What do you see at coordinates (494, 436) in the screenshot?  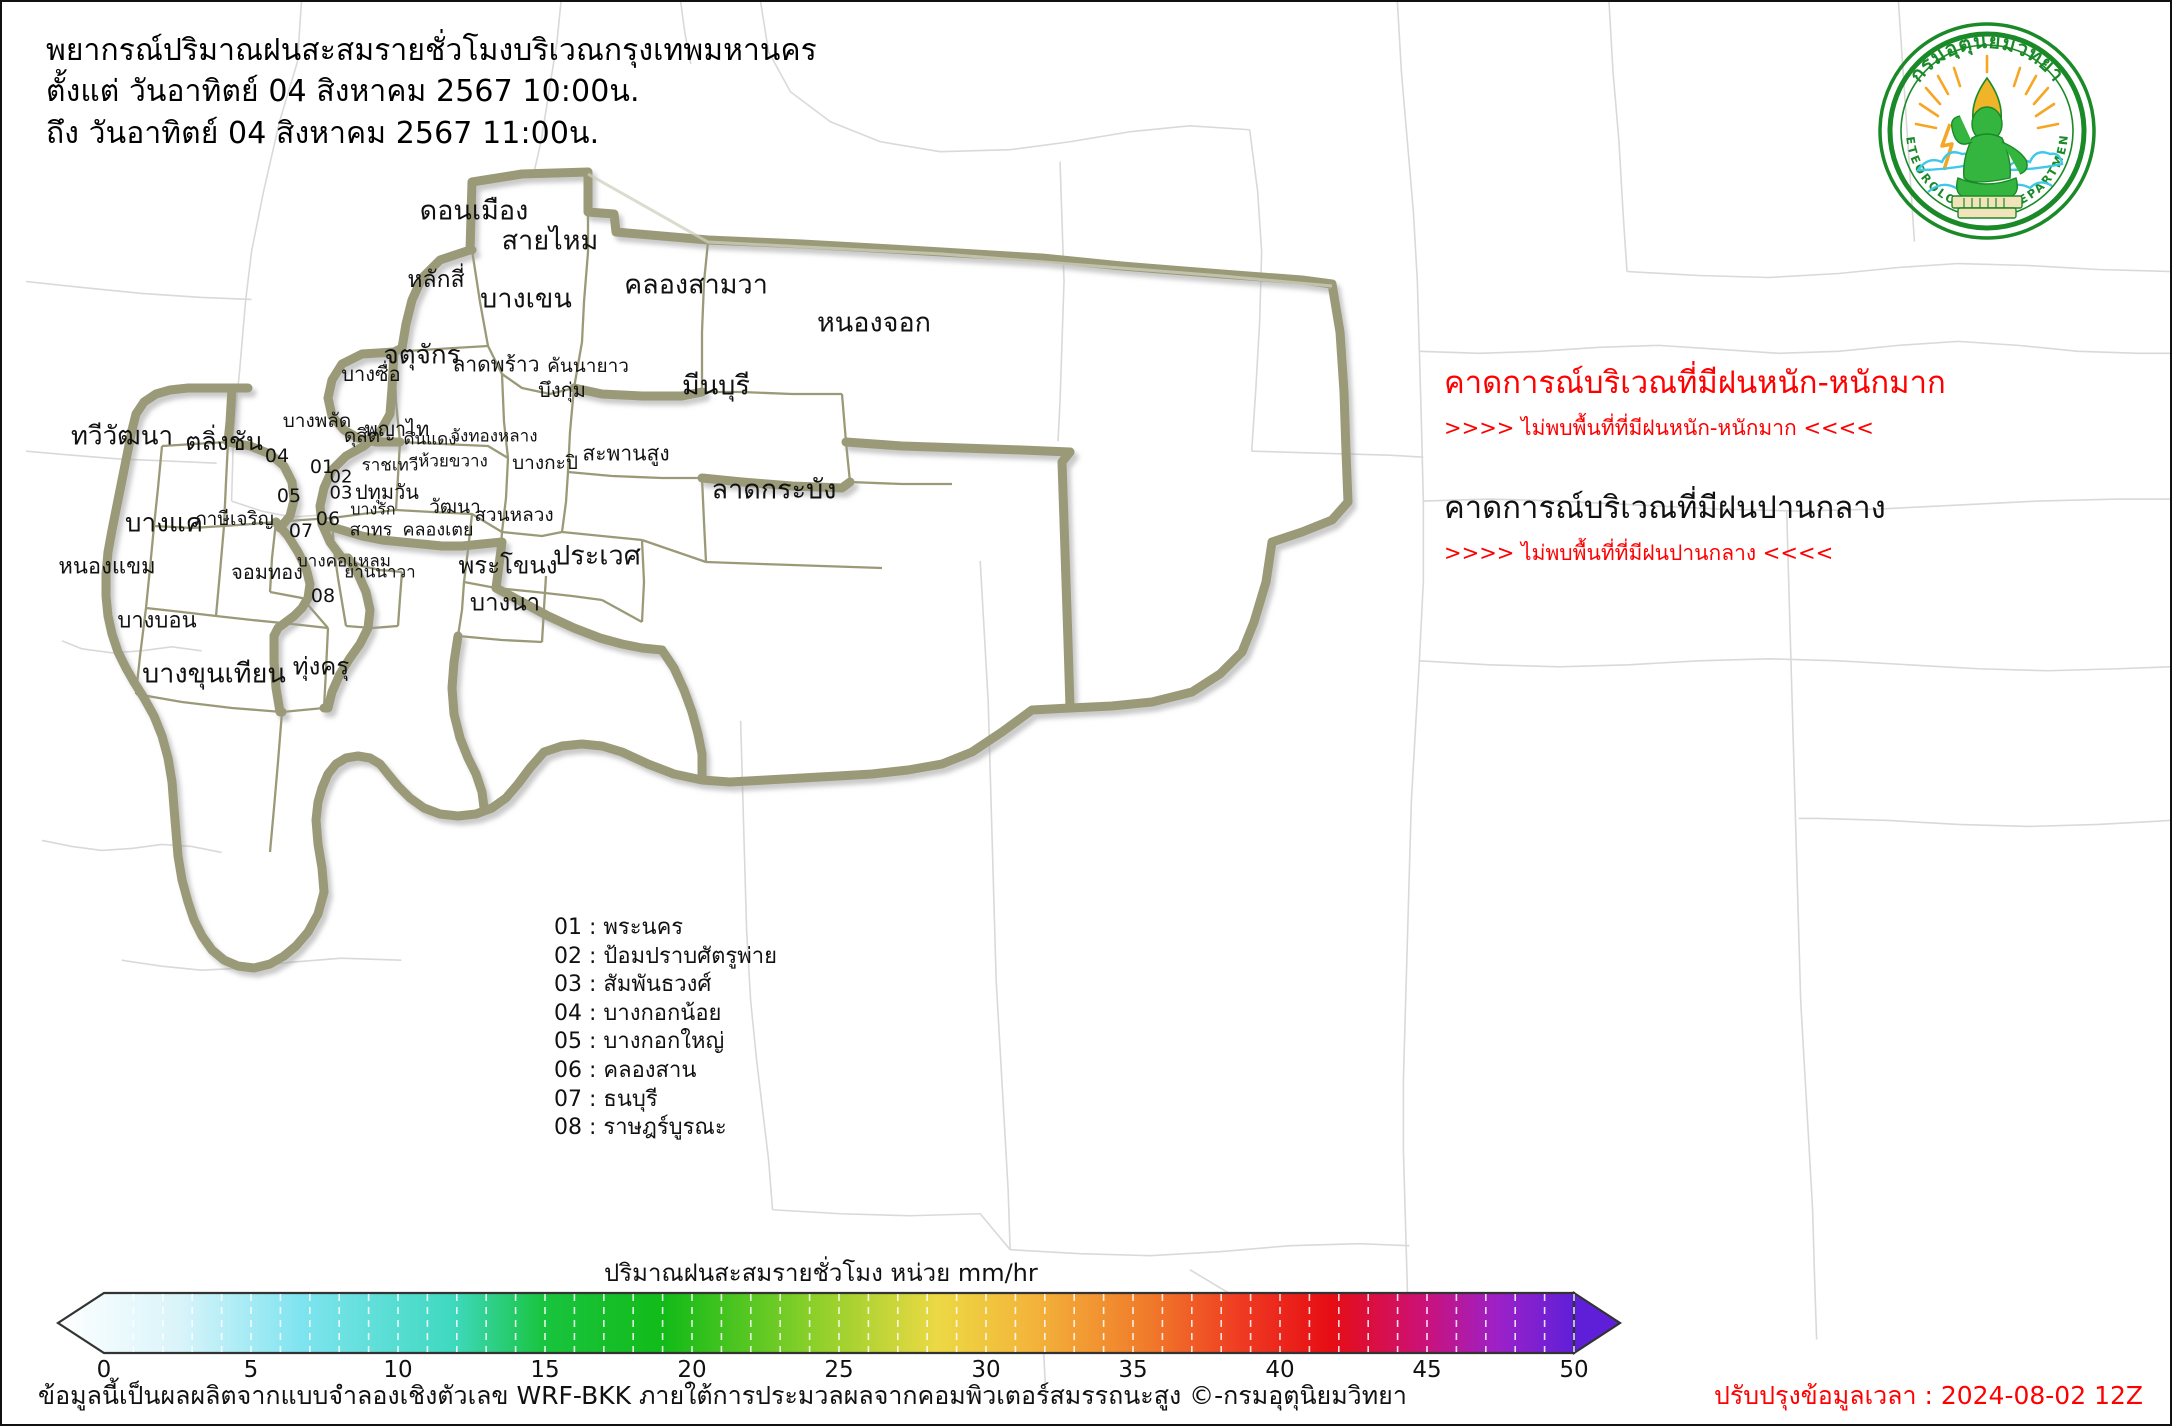 I see `district-label: วังทองหลาง` at bounding box center [494, 436].